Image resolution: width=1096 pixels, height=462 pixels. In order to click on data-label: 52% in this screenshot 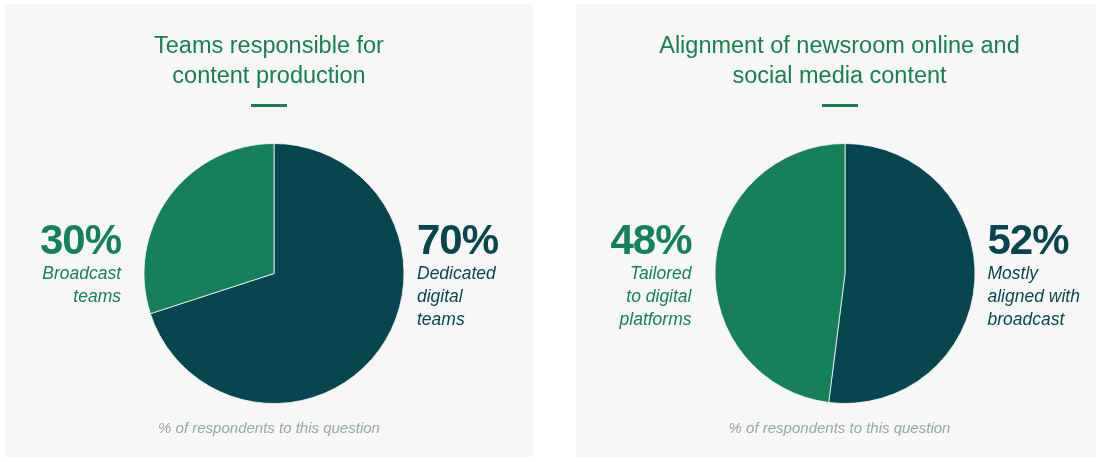, I will do `click(1028, 239)`.